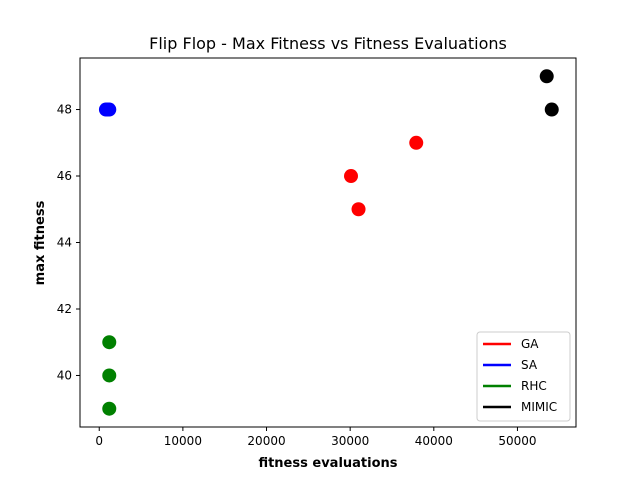  What do you see at coordinates (64, 176) in the screenshot?
I see `y-tick-label: 46` at bounding box center [64, 176].